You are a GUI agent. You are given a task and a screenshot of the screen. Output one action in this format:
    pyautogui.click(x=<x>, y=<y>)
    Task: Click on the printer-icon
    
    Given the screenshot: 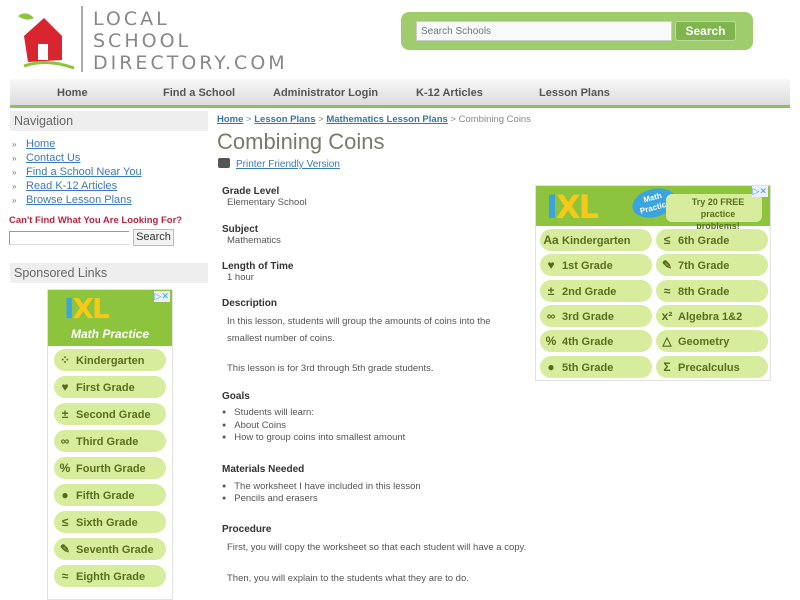 What is the action you would take?
    pyautogui.click(x=224, y=163)
    